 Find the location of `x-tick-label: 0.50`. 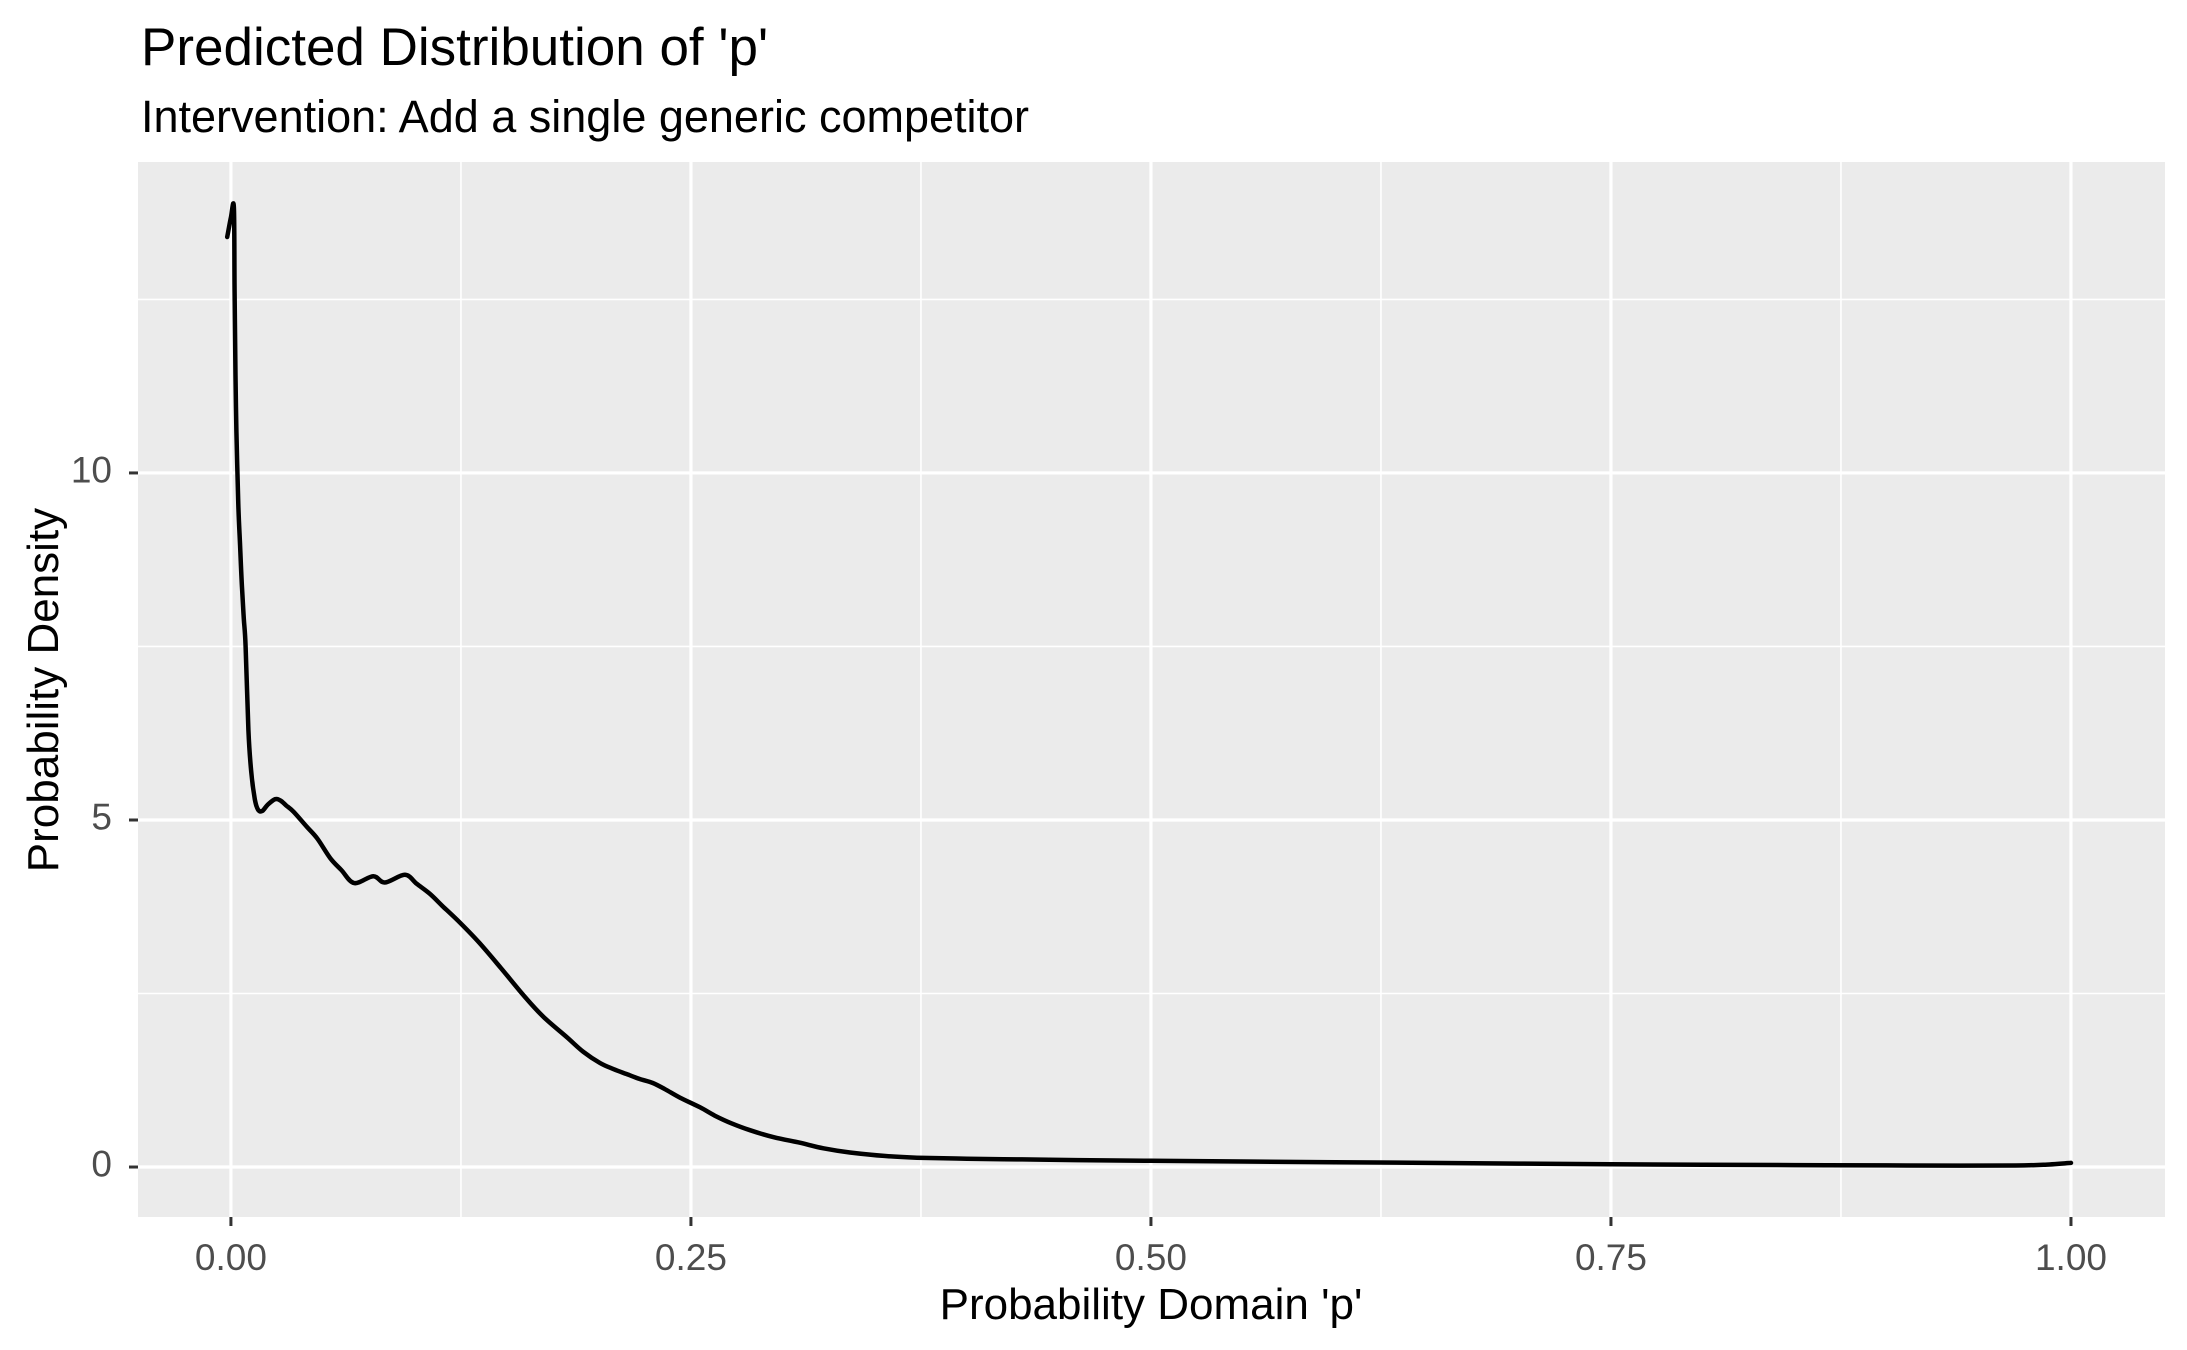

x-tick-label: 0.50 is located at coordinates (1150, 1257).